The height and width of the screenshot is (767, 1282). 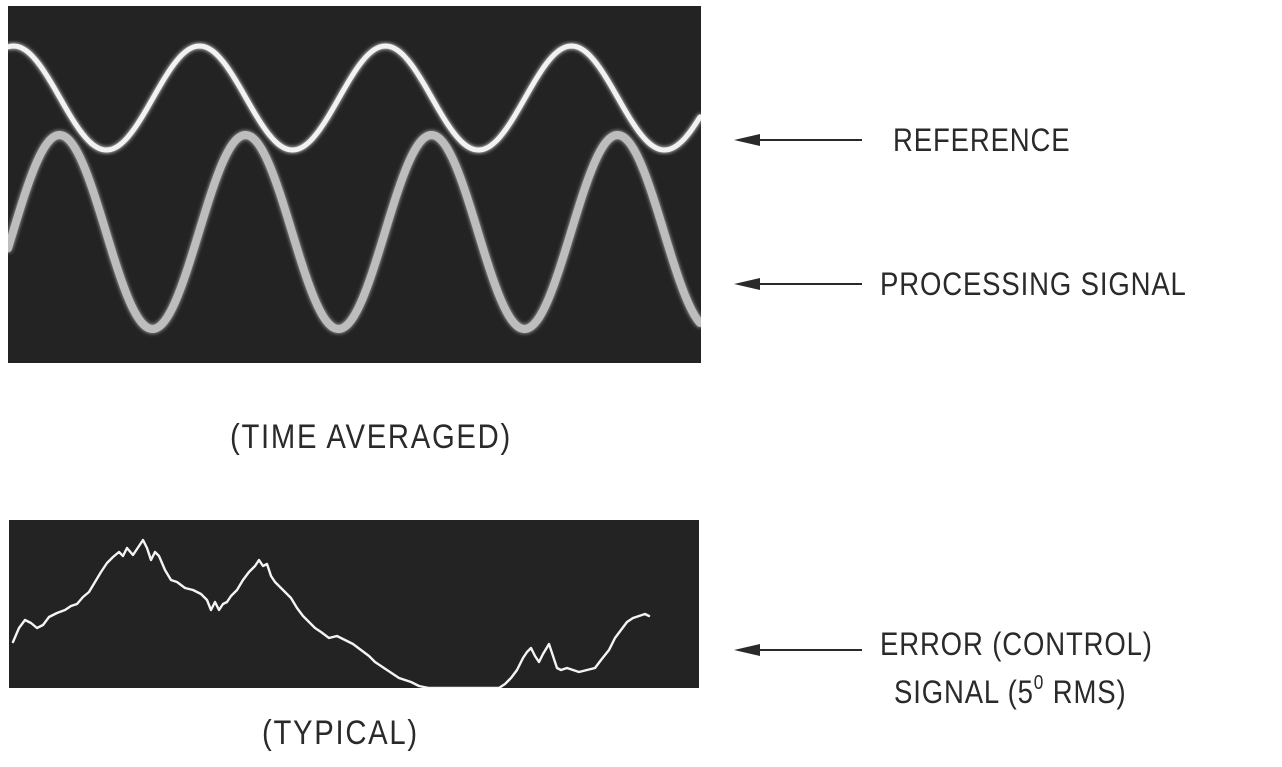 I want to click on error-signal-rms-label: SIGNAL (50 RMS), so click(x=1010, y=691).